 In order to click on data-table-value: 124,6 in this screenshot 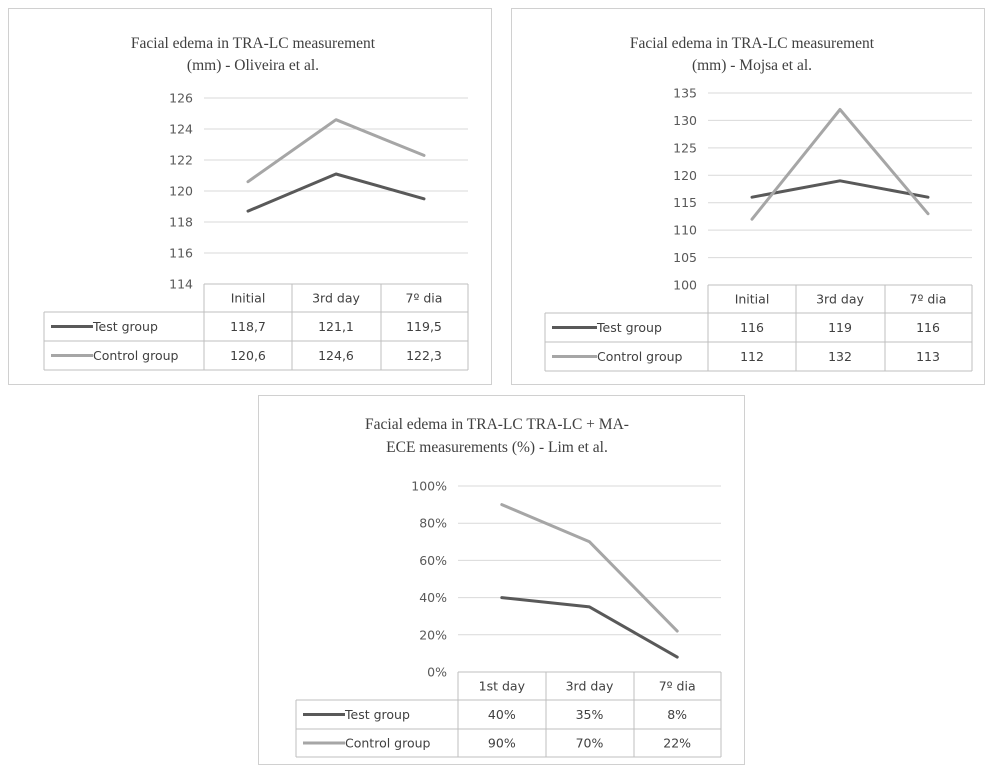, I will do `click(336, 355)`.